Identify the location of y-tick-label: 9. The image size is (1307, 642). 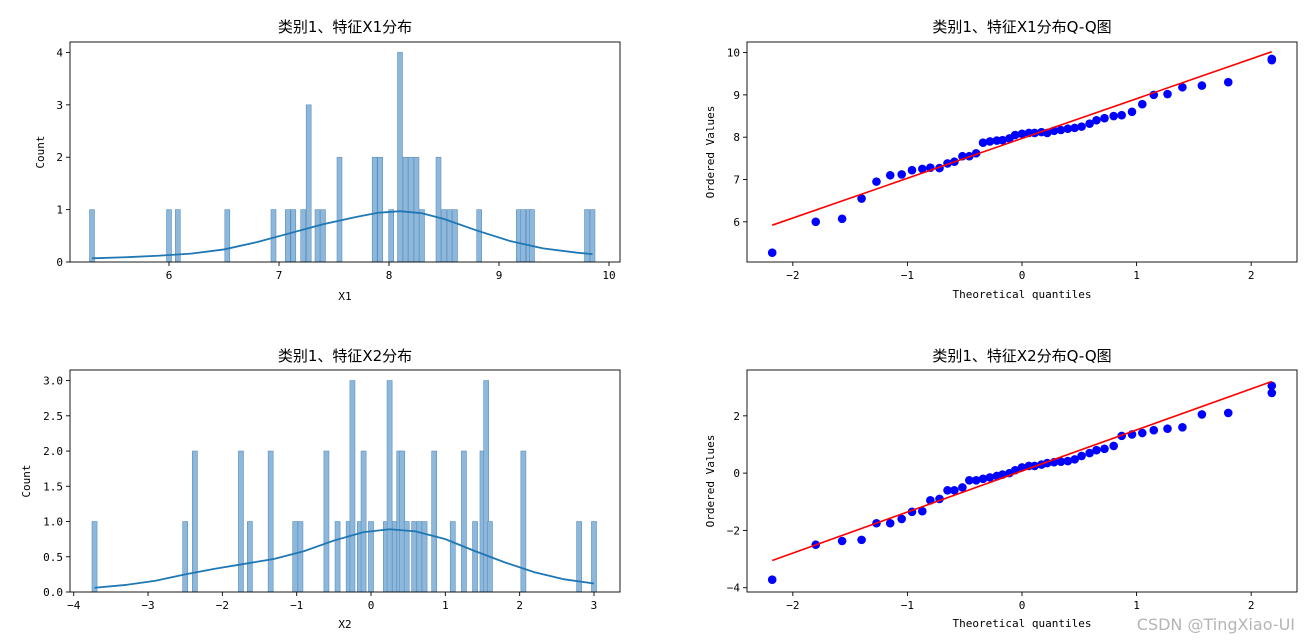
(736, 95).